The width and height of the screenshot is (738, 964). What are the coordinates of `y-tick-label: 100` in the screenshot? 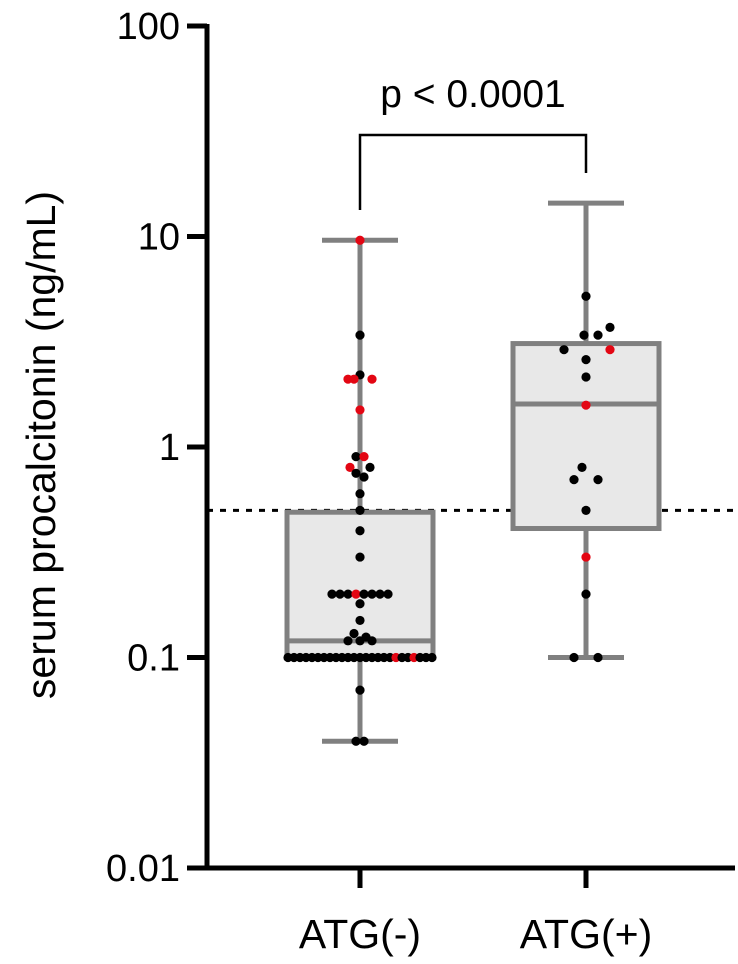 It's located at (148, 27).